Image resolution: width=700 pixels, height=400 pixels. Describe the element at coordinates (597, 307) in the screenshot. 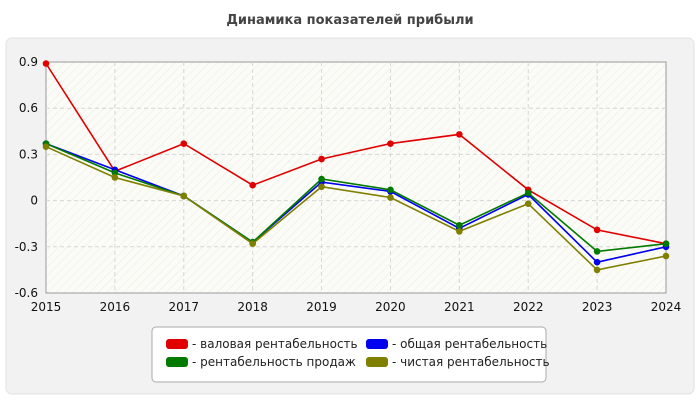

I see `x-tick-label: 2023` at that location.